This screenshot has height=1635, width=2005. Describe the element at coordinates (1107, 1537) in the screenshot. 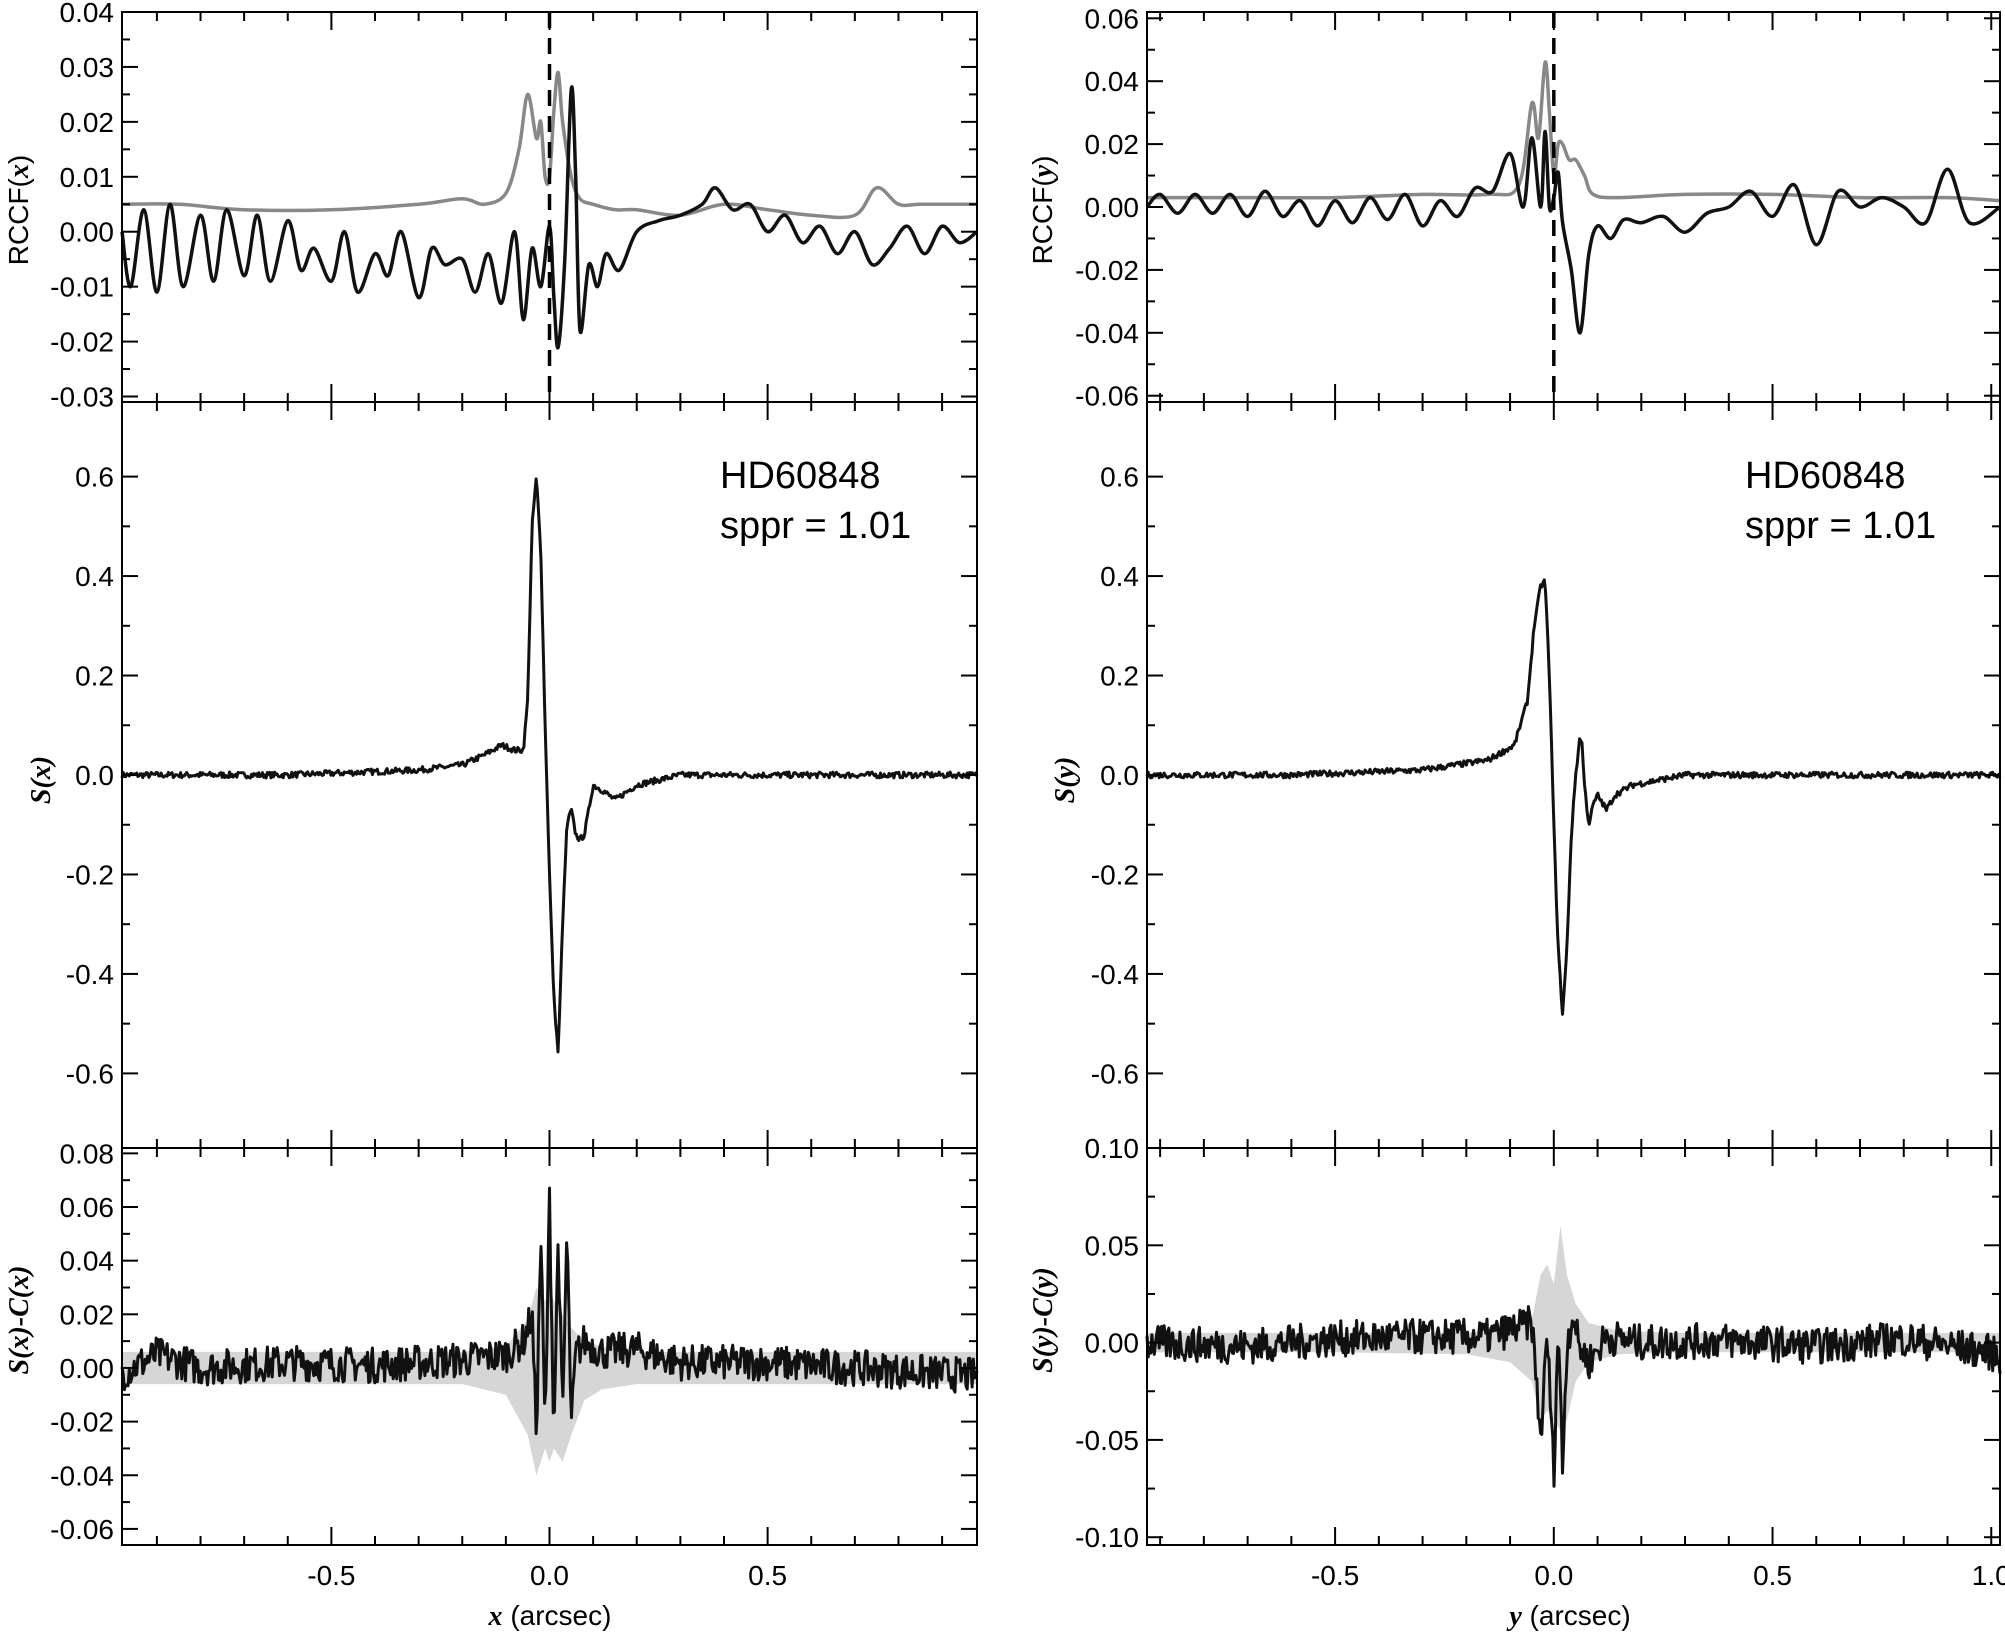

I see `ytick-label-right-2: -0.10` at that location.